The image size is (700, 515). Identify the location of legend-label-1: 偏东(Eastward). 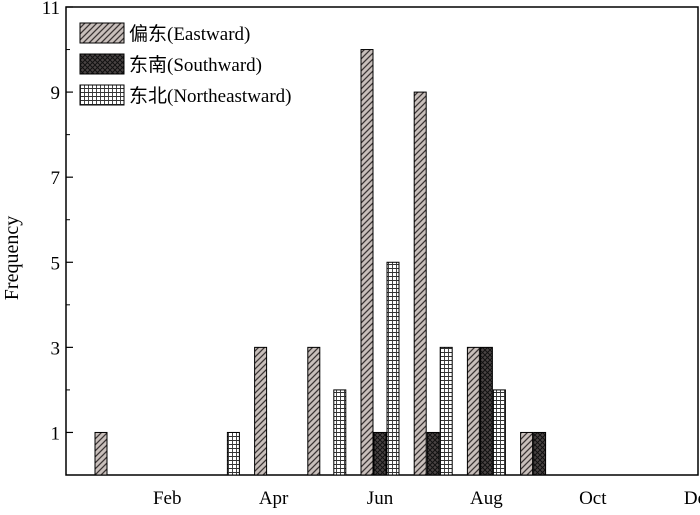
(189, 34).